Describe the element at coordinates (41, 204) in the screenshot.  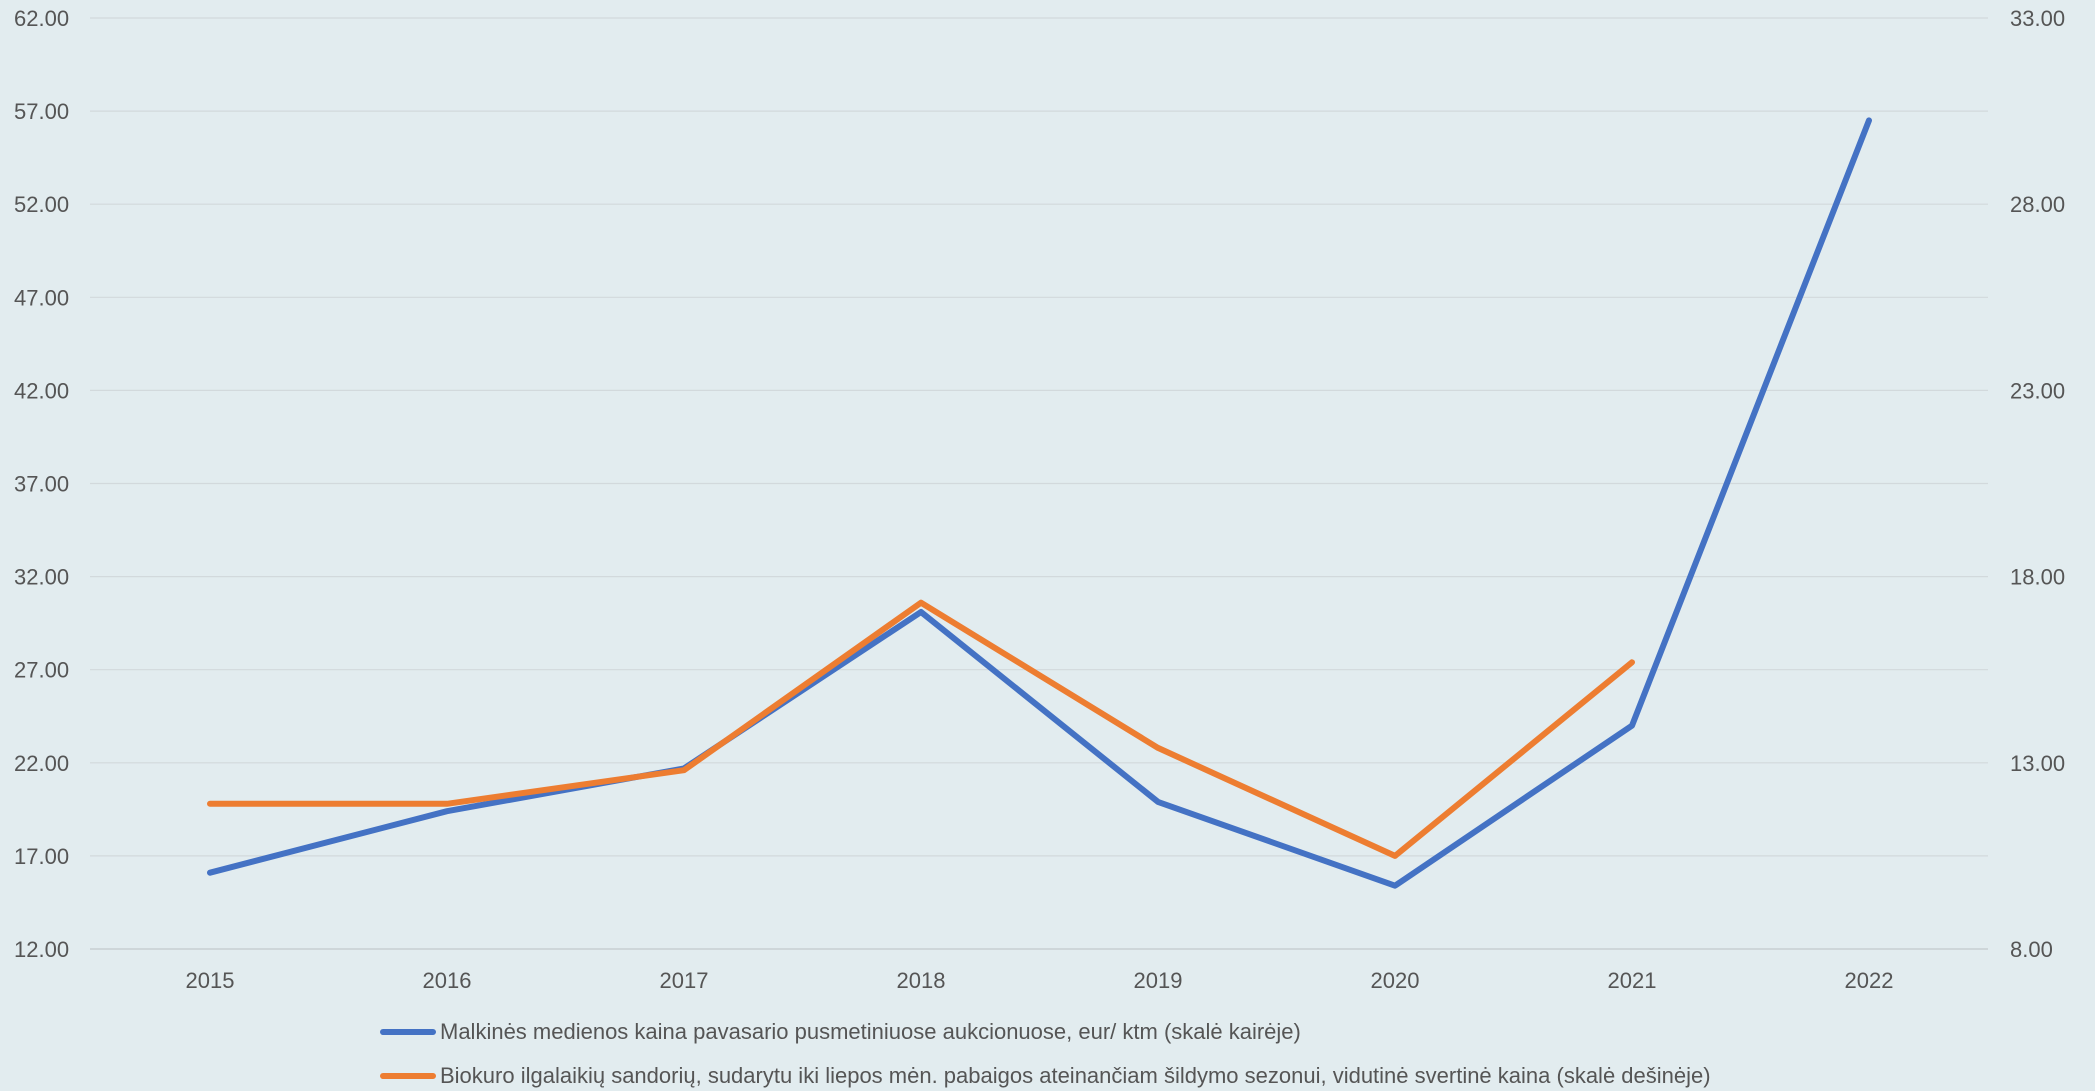
I see `y-left-tick-label: 52.00` at that location.